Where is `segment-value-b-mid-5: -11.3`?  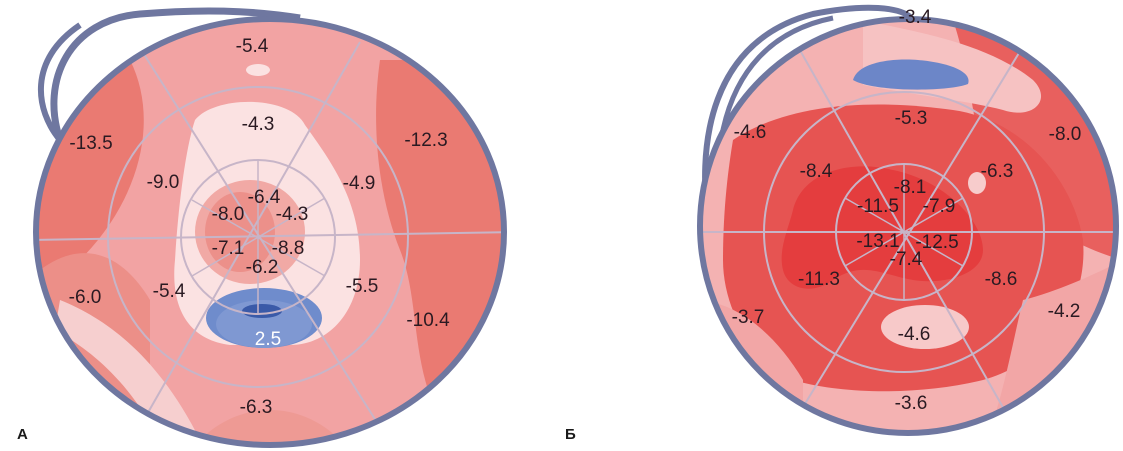 segment-value-b-mid-5: -11.3 is located at coordinates (819, 279).